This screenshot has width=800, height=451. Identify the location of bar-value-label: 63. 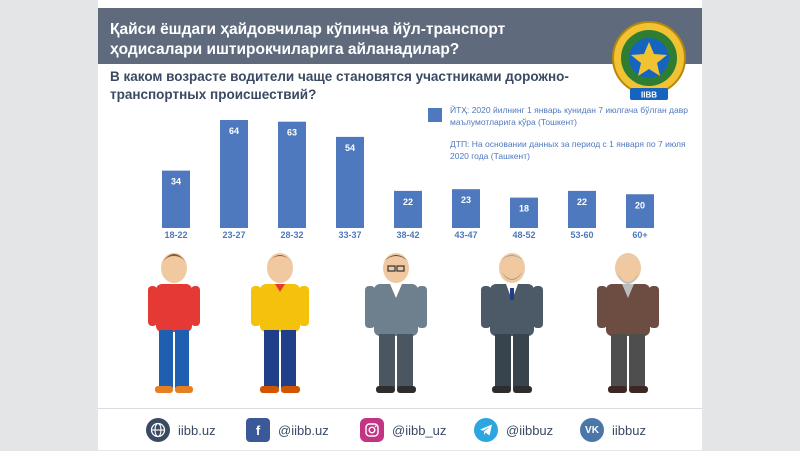
(292, 133).